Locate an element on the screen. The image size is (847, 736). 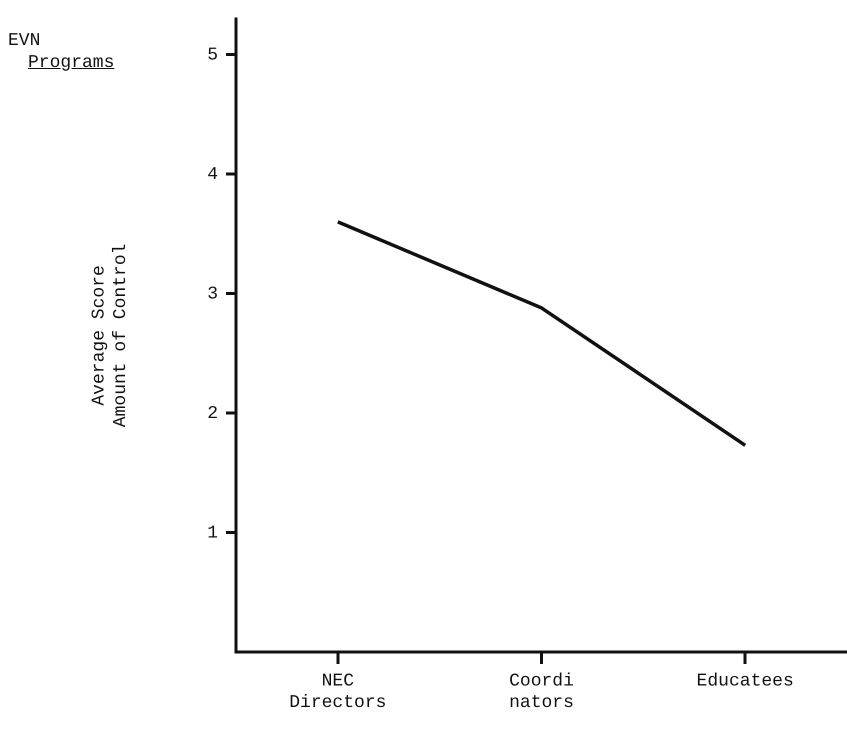
y-tick-label: 2 is located at coordinates (212, 414).